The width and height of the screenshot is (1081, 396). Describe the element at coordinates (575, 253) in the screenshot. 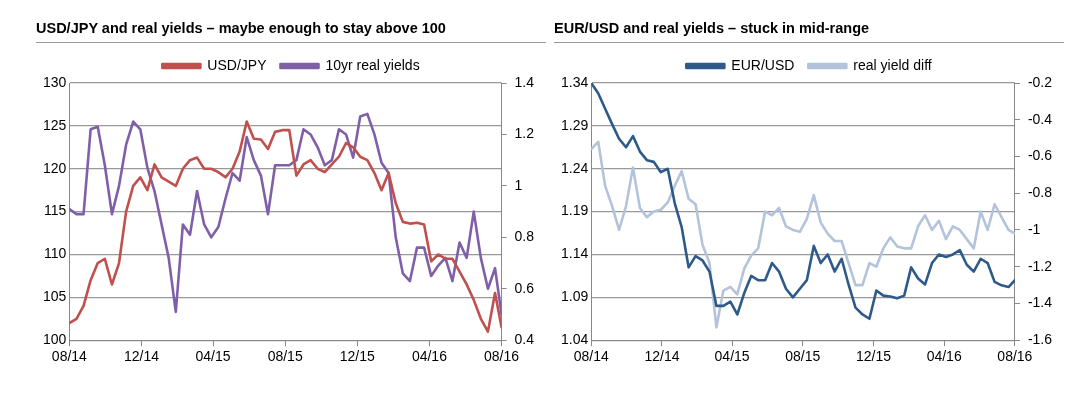

I see `y-tick-label: 1.14` at that location.